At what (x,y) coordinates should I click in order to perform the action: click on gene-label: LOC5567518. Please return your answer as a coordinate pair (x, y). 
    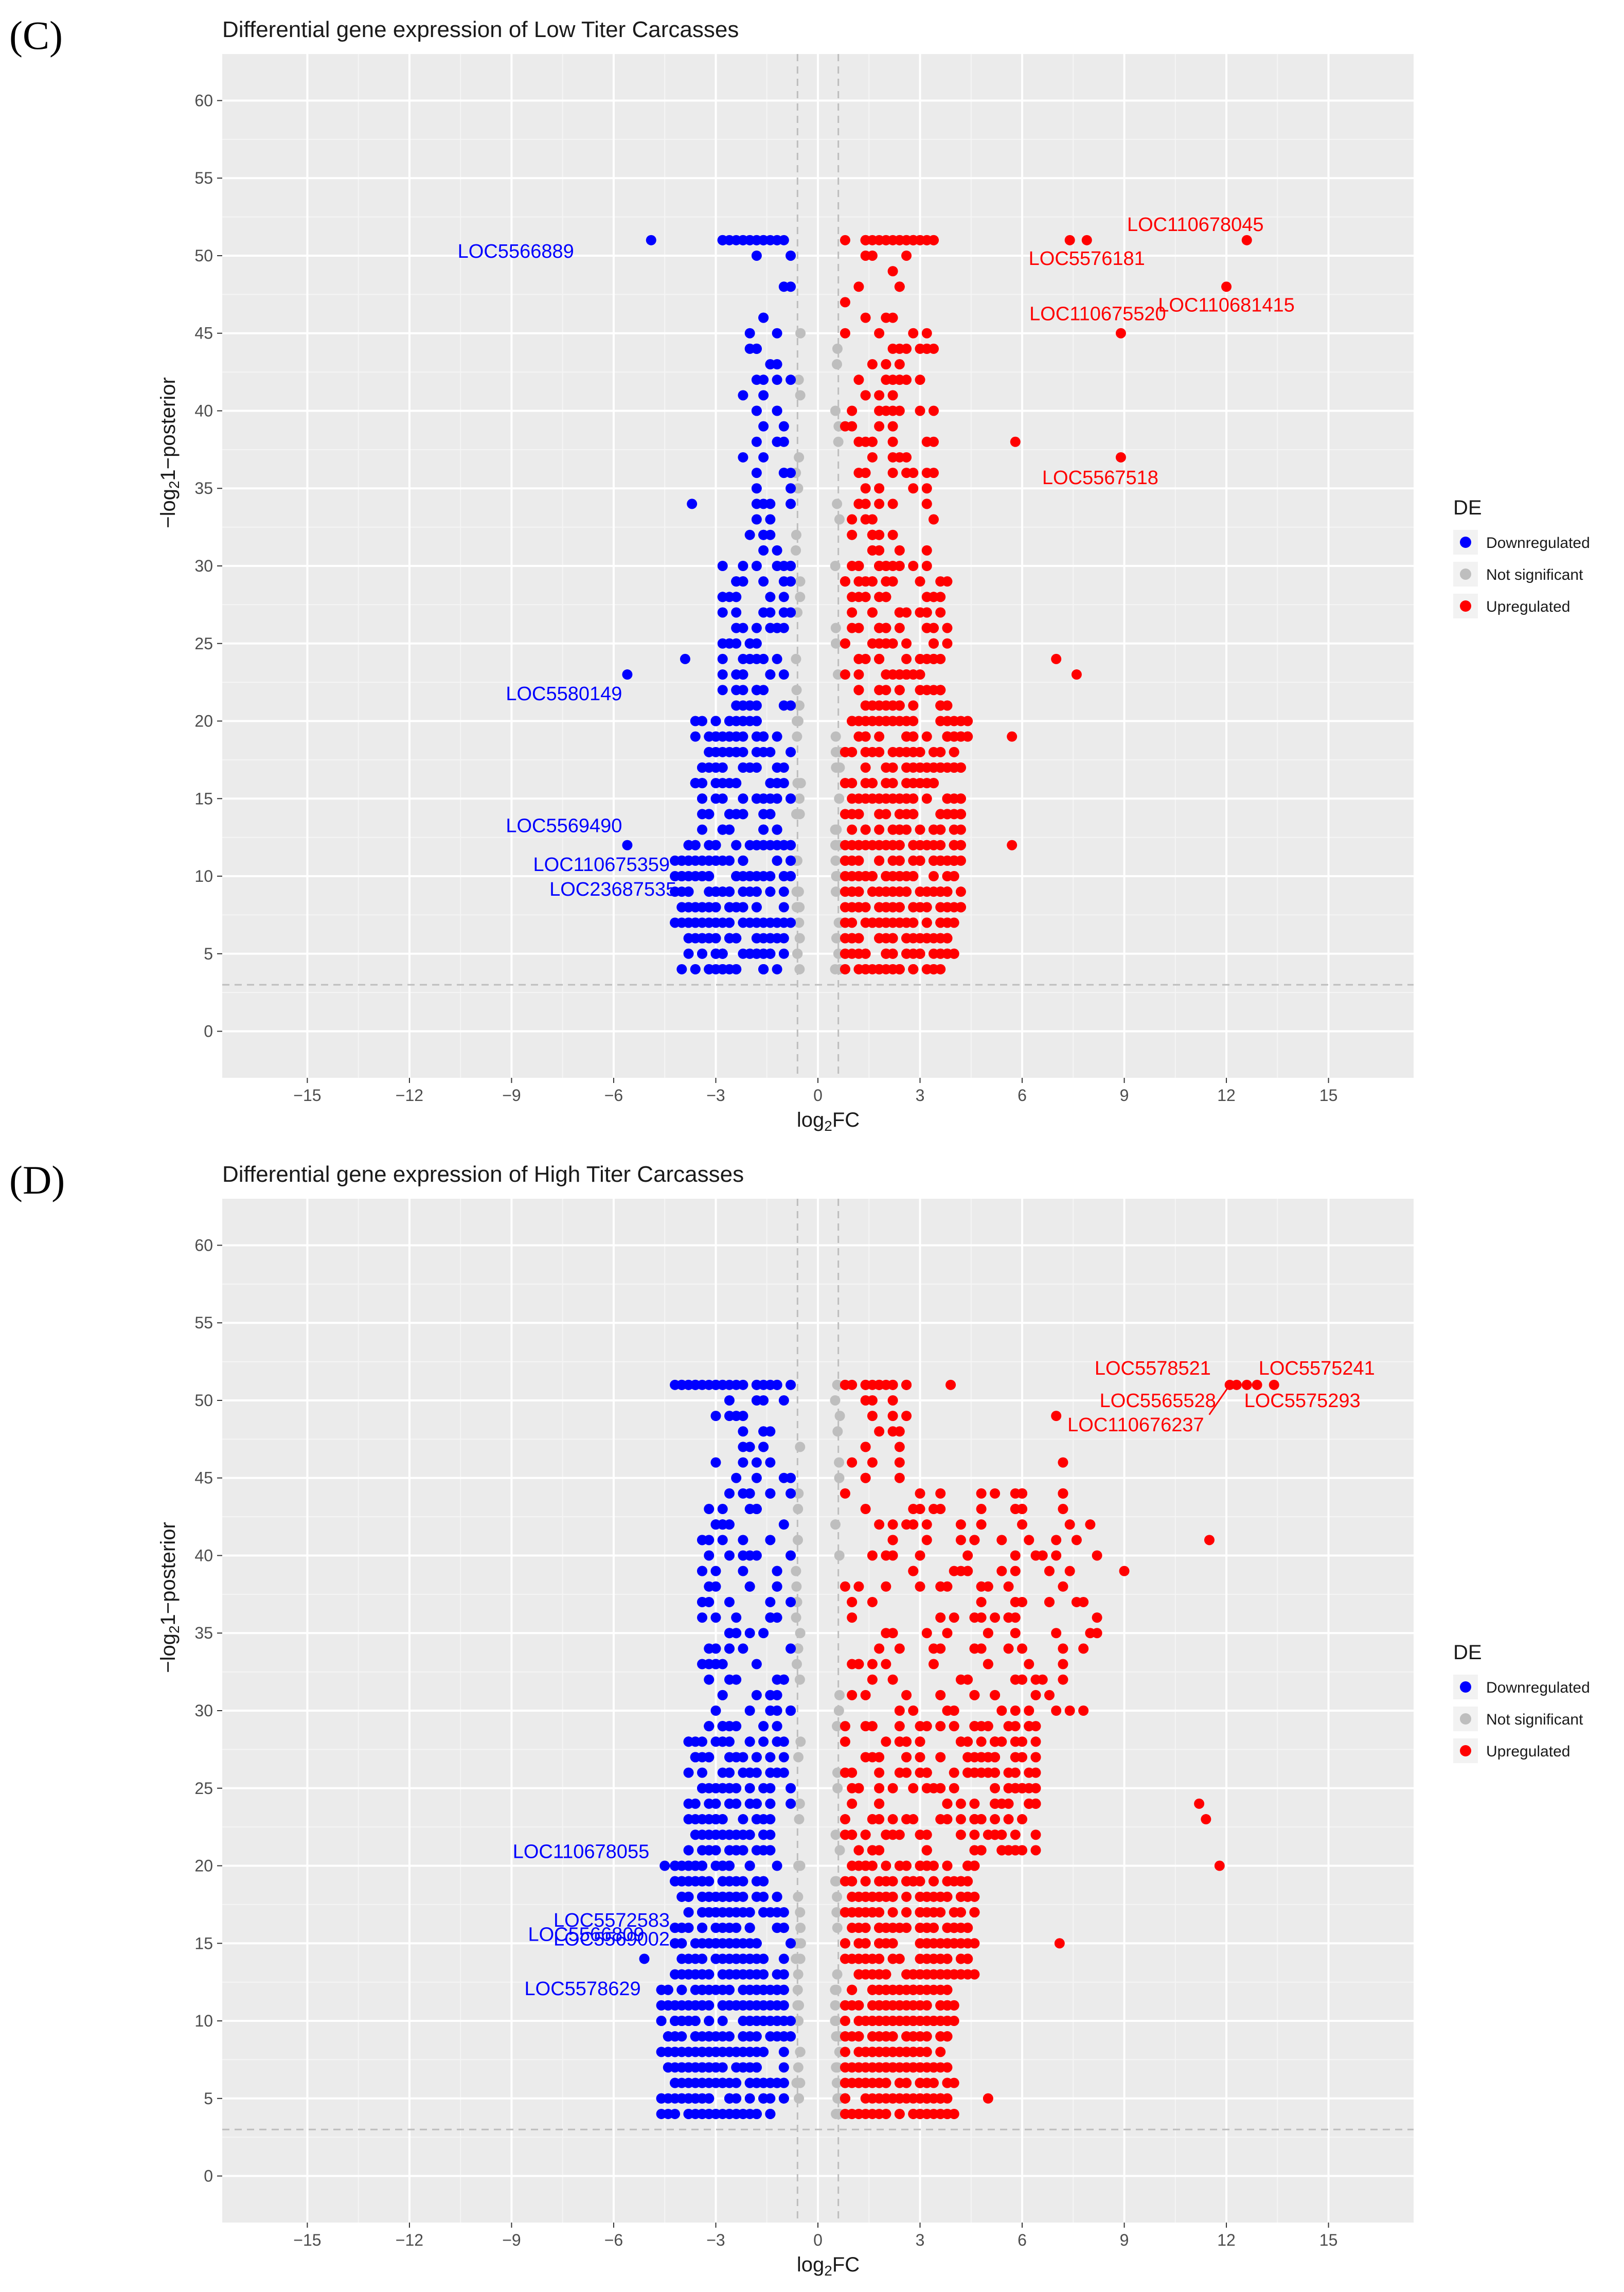
    Looking at the image, I should click on (1100, 478).